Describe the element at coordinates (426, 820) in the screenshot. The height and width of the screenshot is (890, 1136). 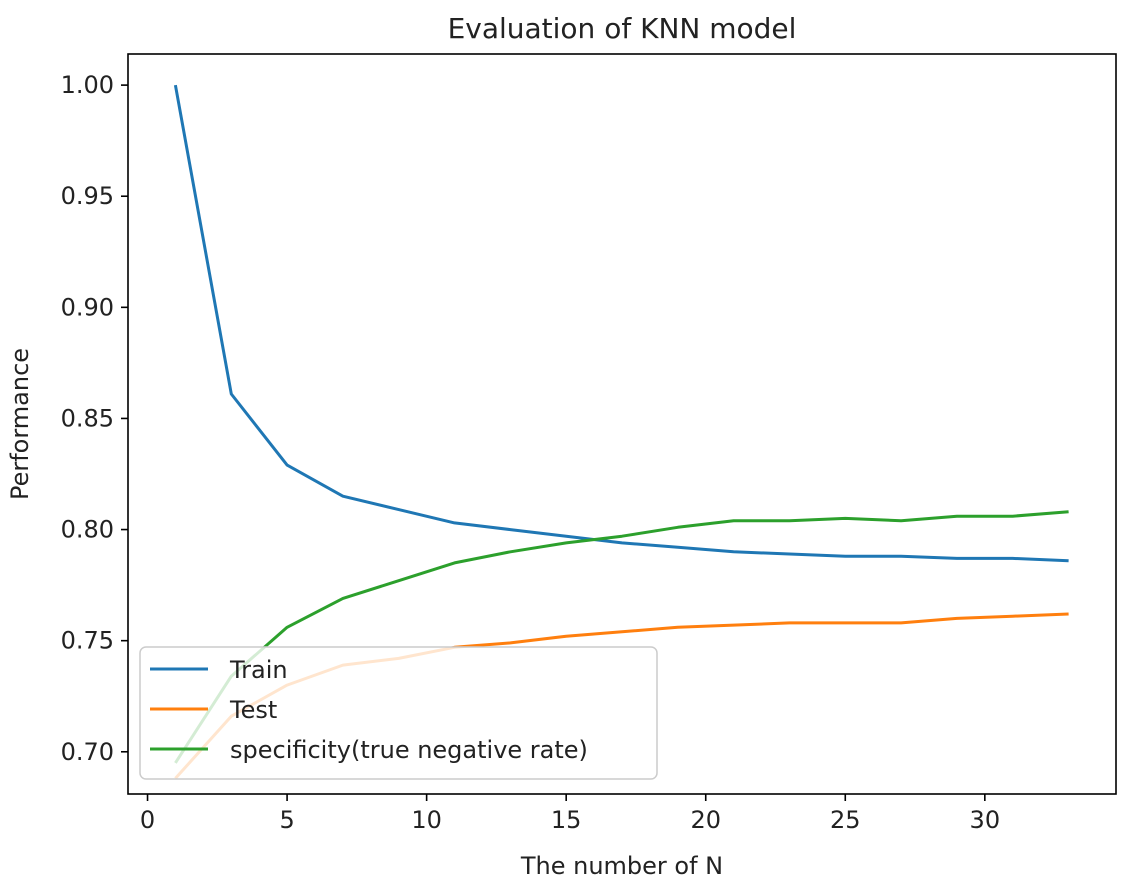
I see `x-tick-label: 10` at that location.